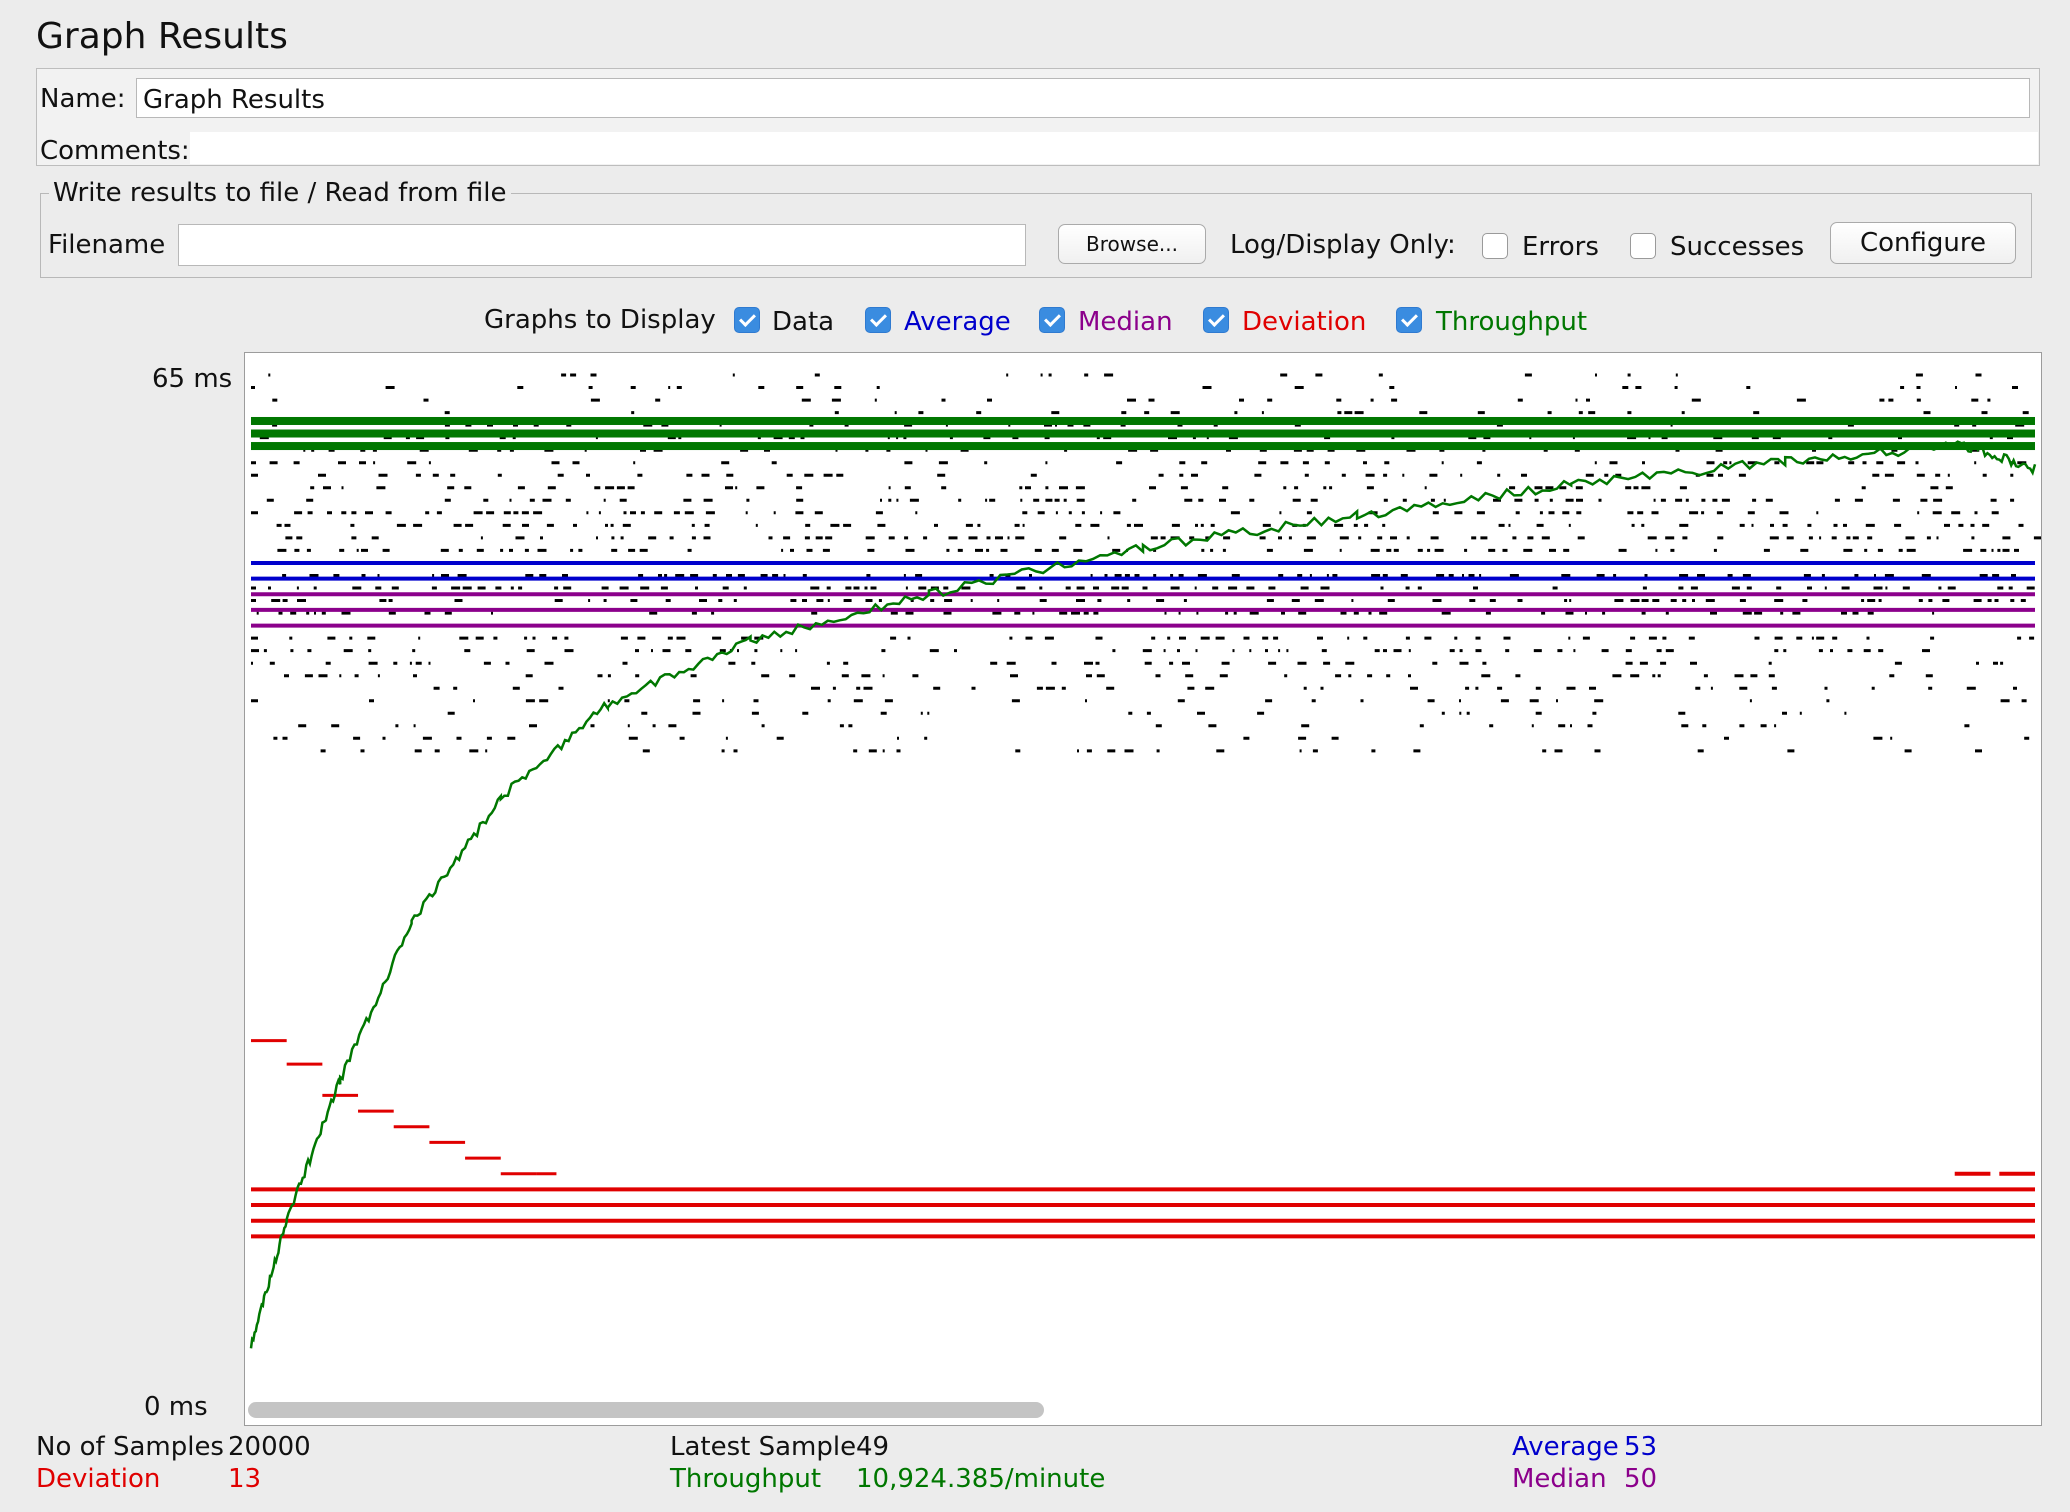 The width and height of the screenshot is (2070, 1512). I want to click on median-stat-label: Median, so click(1559, 1479).